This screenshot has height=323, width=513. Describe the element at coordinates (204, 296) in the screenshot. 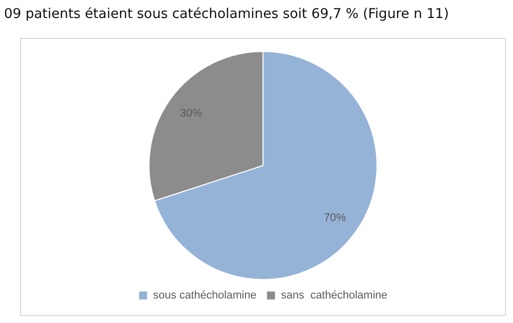

I see `legend-label: sous cathécholamine` at that location.